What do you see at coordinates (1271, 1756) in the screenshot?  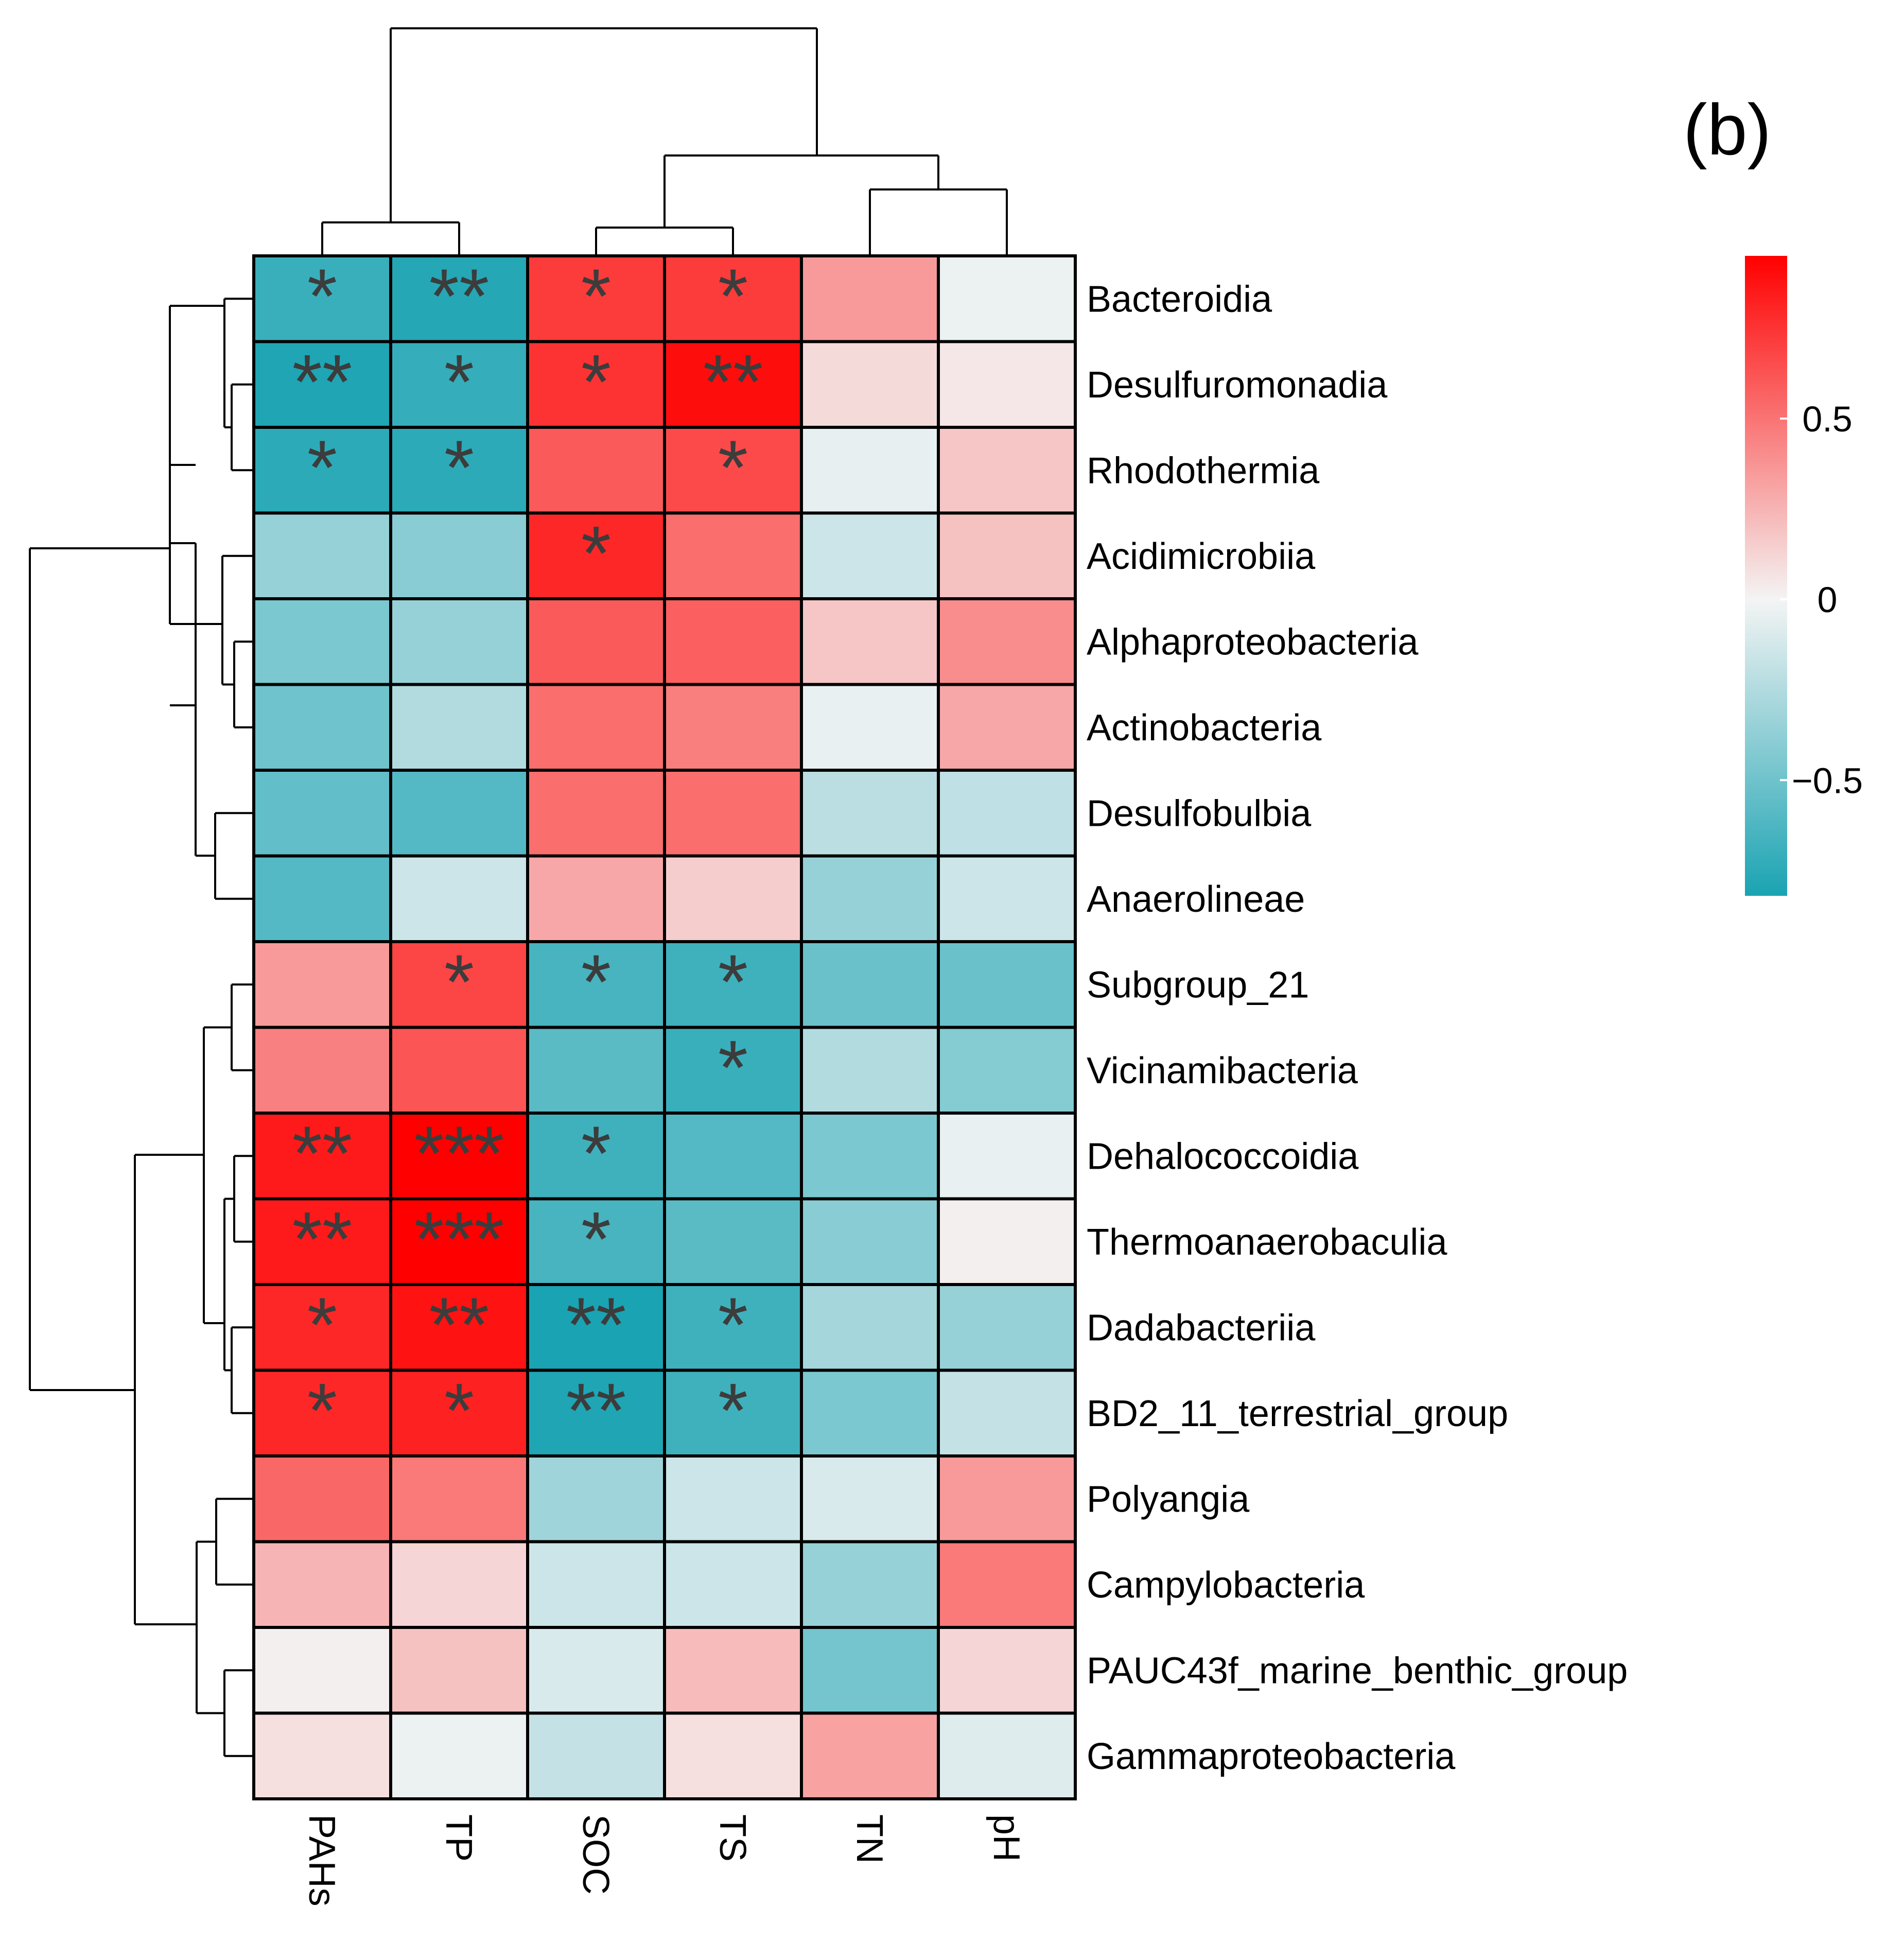 I see `row-label: Gammaproteobacteria` at bounding box center [1271, 1756].